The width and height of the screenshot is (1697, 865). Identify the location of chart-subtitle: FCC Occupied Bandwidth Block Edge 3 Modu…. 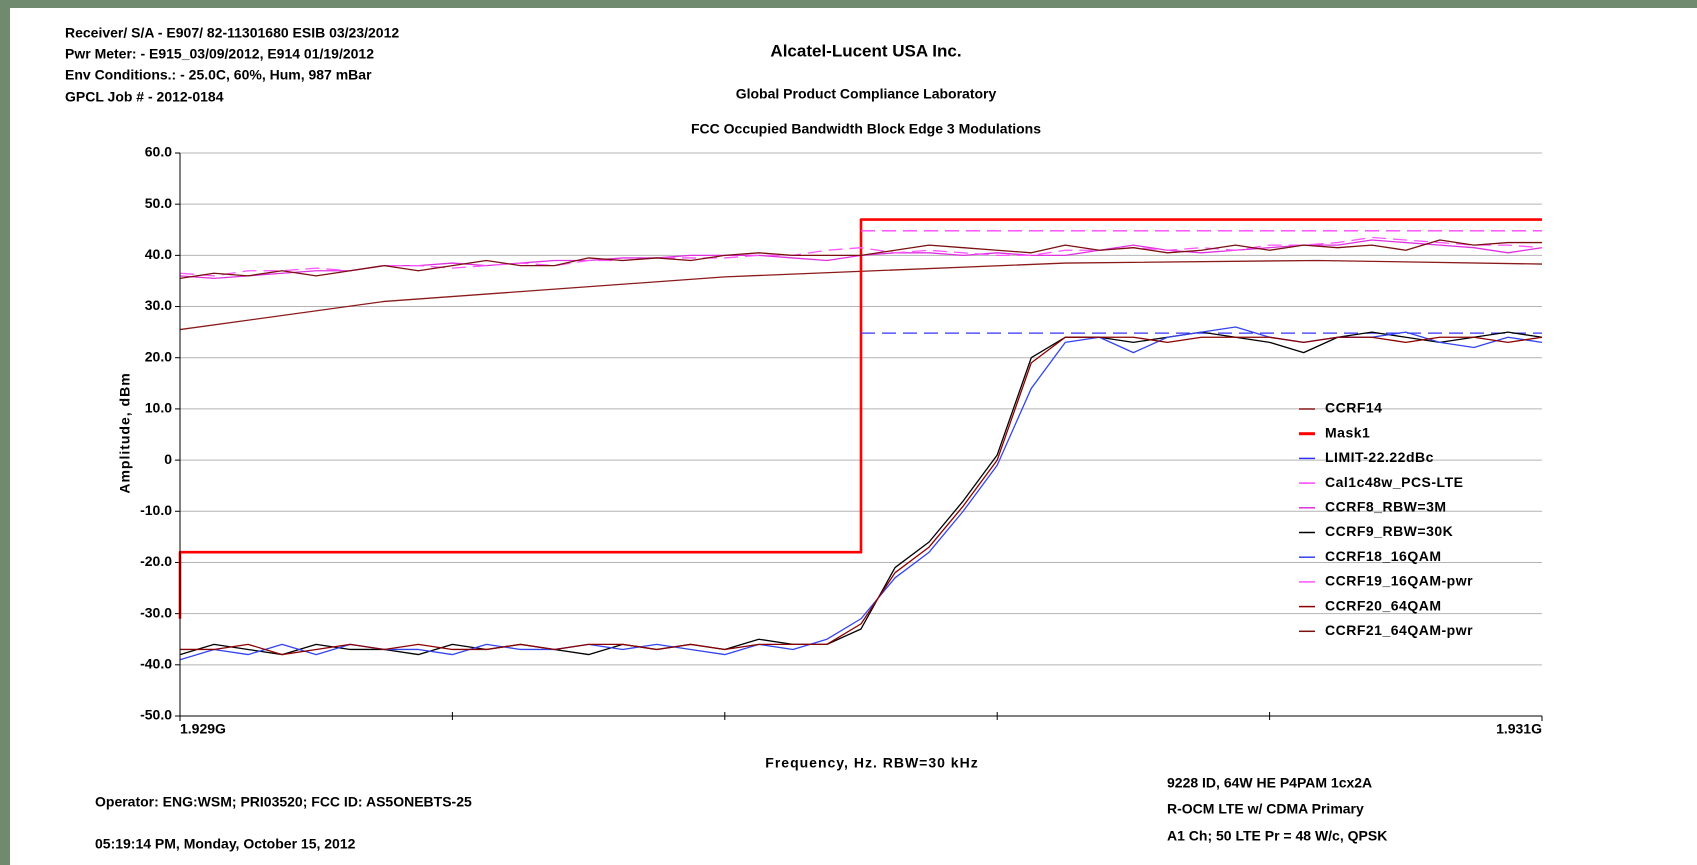
(866, 129).